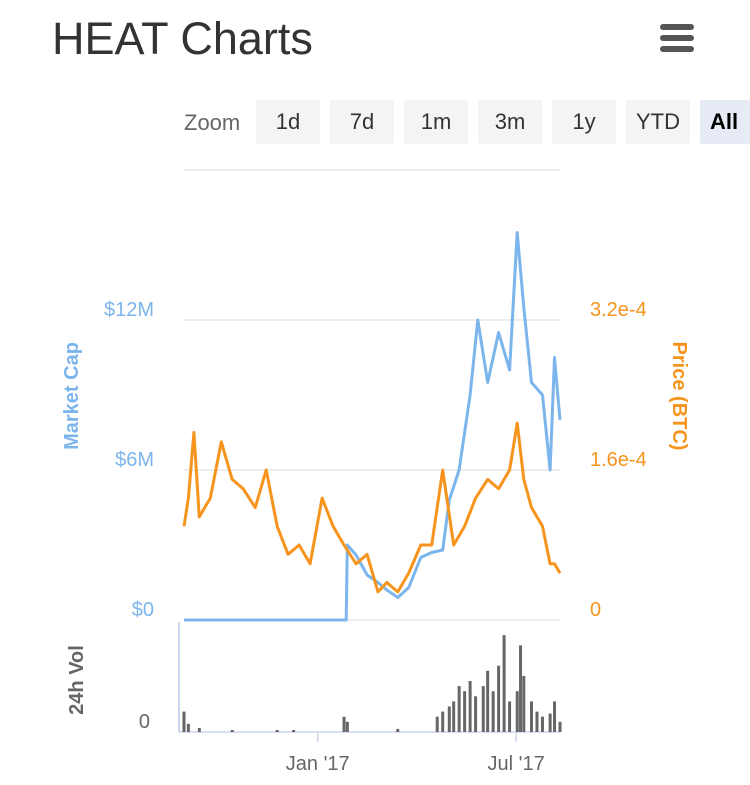 The height and width of the screenshot is (785, 750). I want to click on zoom-all-button: All, so click(725, 122).